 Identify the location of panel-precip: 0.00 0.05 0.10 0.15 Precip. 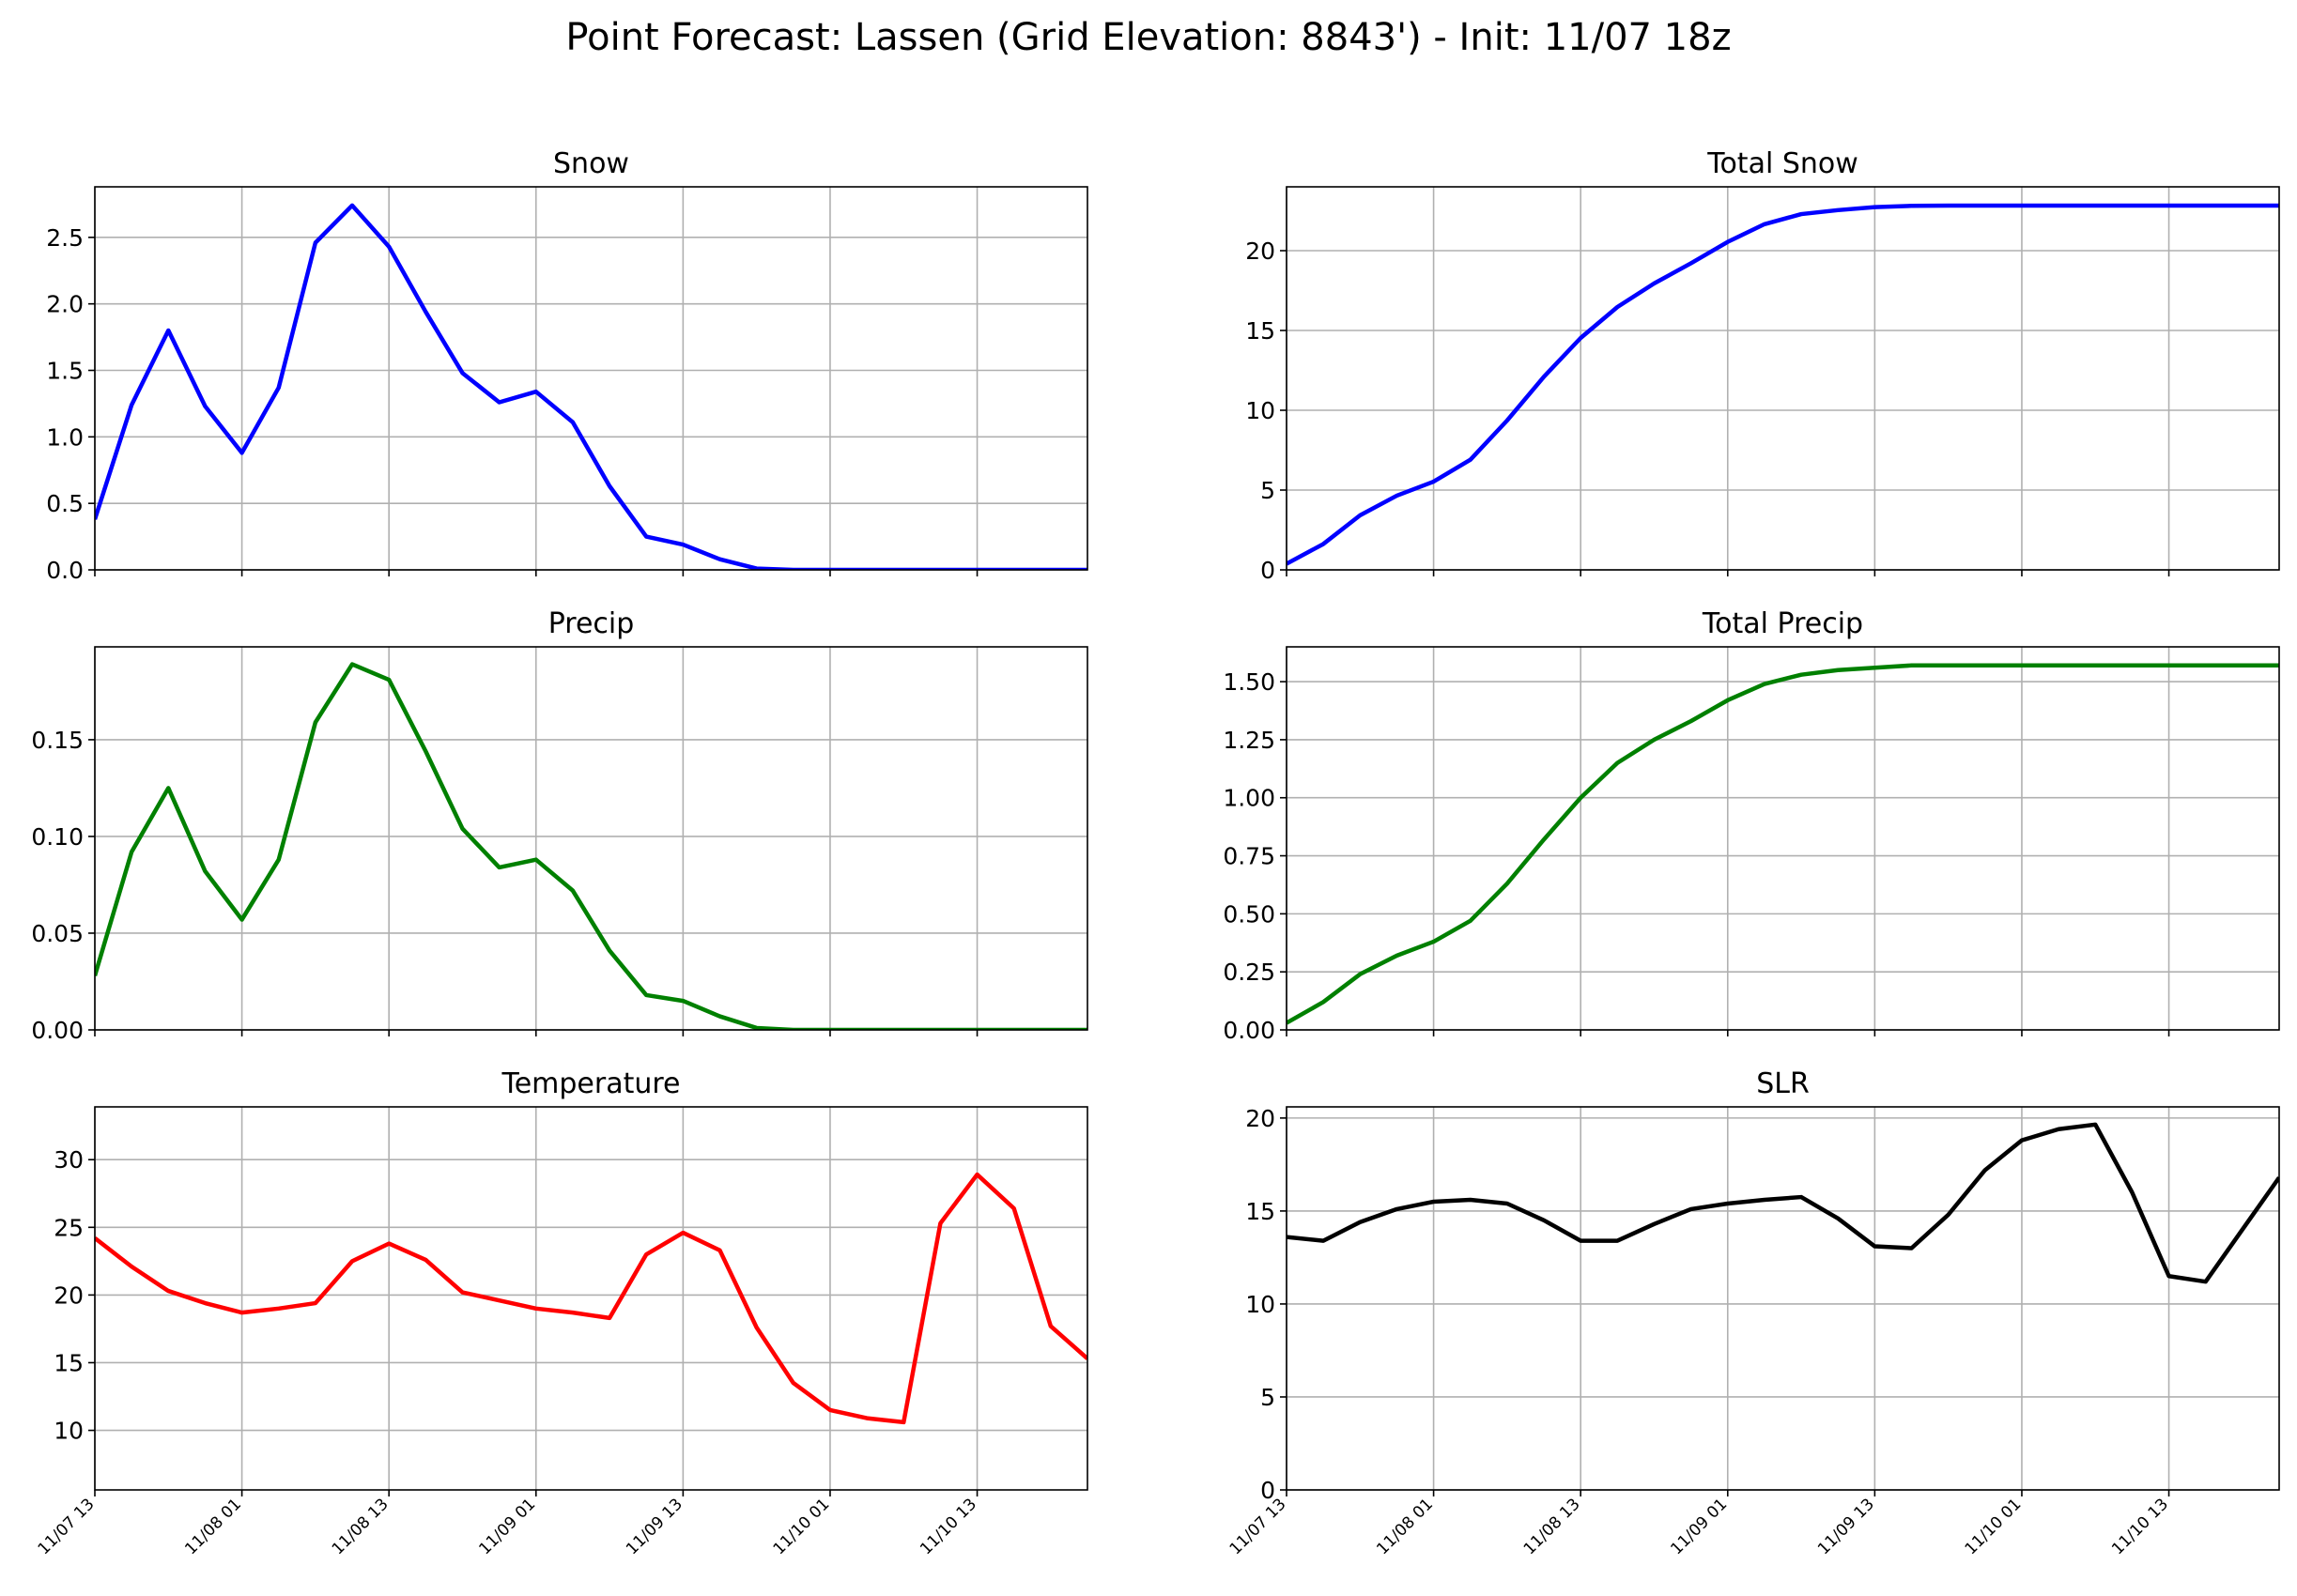
(559, 826).